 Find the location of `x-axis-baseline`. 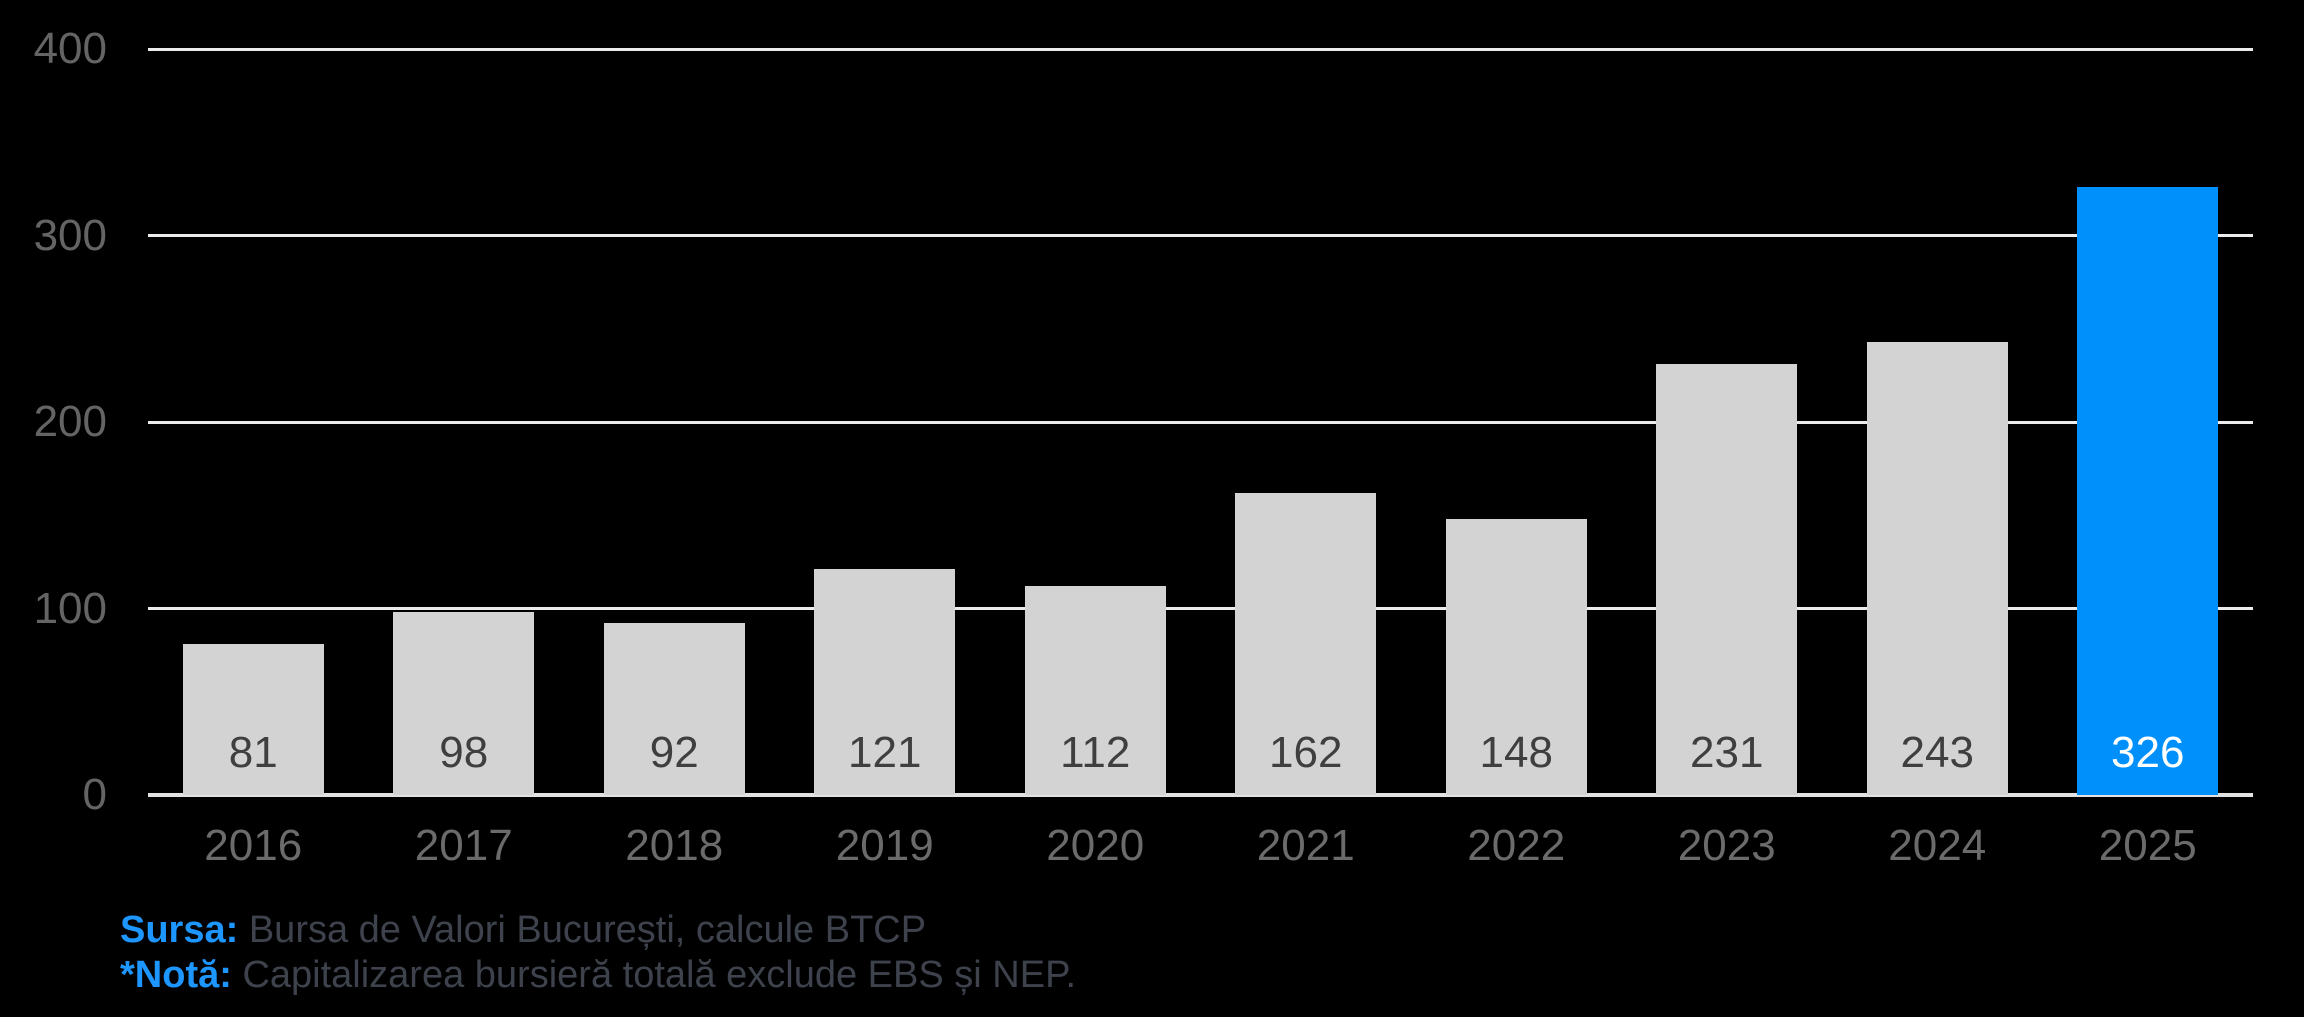

x-axis-baseline is located at coordinates (1200, 795).